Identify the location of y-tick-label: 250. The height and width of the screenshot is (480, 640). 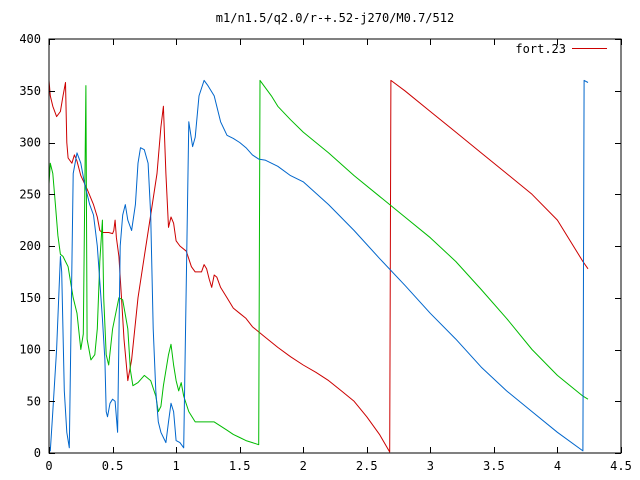
(30, 194).